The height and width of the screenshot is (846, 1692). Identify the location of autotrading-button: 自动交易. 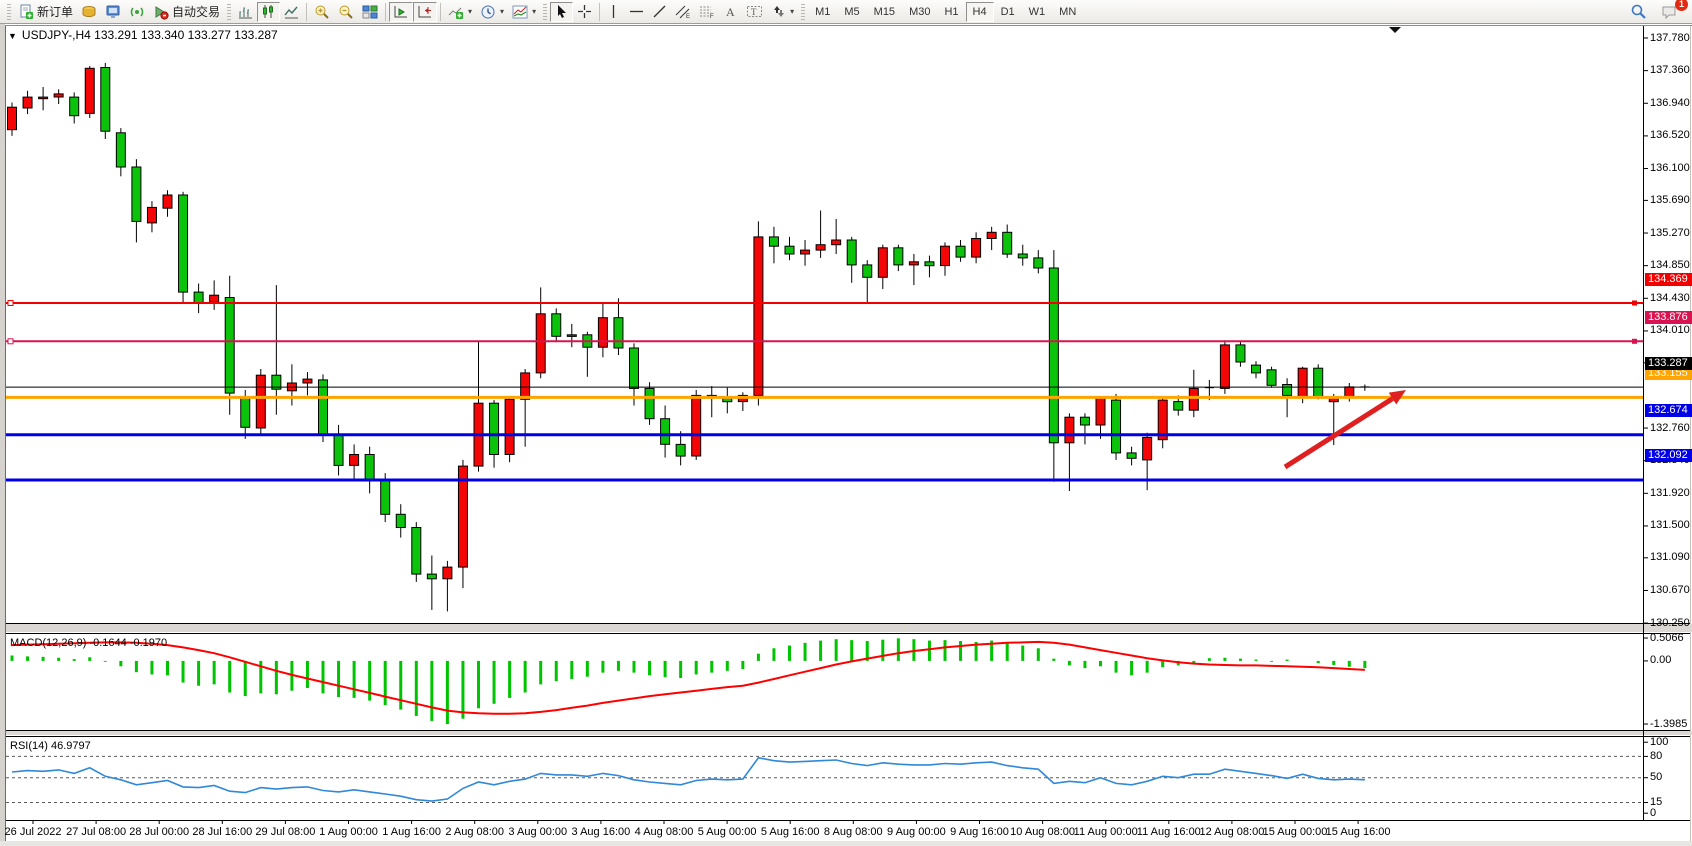
(186, 12).